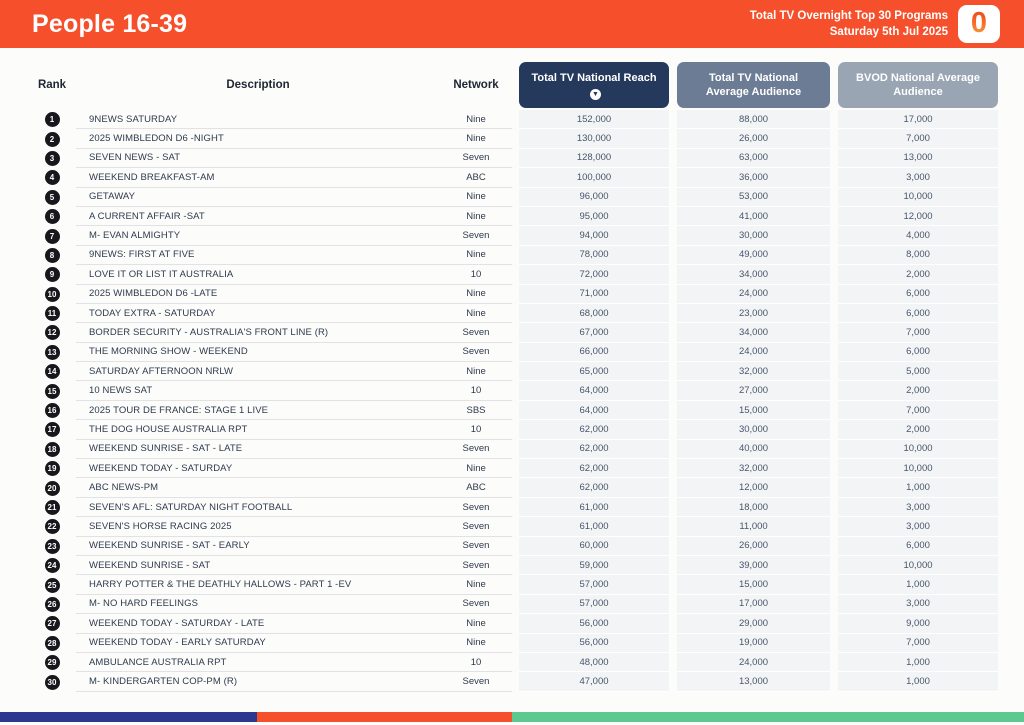  What do you see at coordinates (753, 178) in the screenshot?
I see `avg-audience-cell: 36,000` at bounding box center [753, 178].